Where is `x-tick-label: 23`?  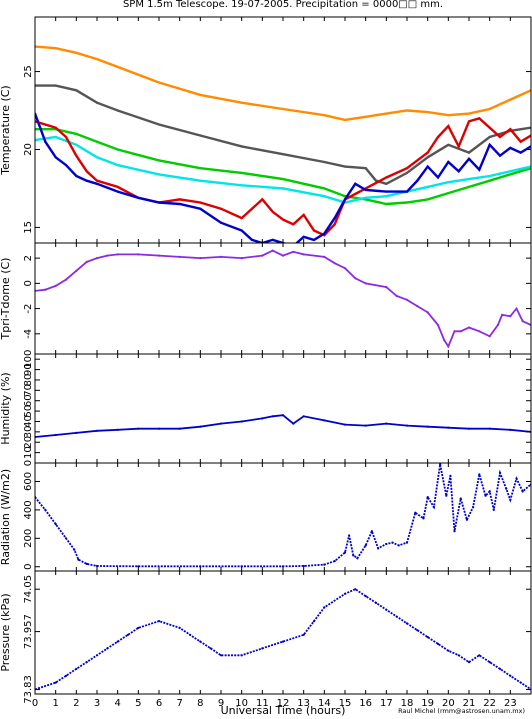
x-tick-label: 23 is located at coordinates (510, 703).